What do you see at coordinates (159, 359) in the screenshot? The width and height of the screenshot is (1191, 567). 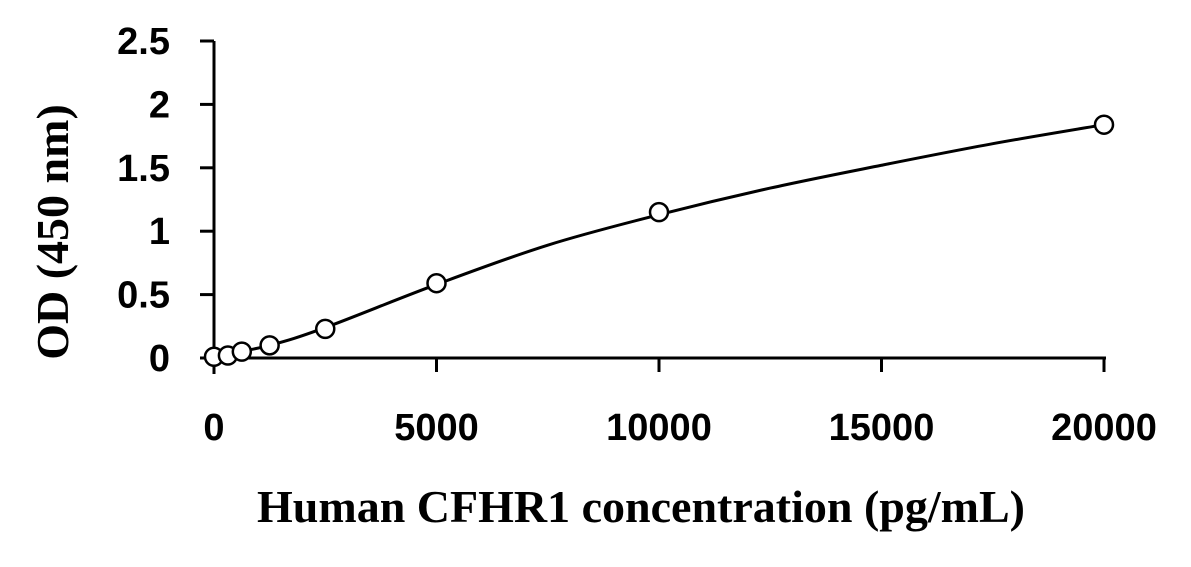 I see `y-tick-label: 0` at bounding box center [159, 359].